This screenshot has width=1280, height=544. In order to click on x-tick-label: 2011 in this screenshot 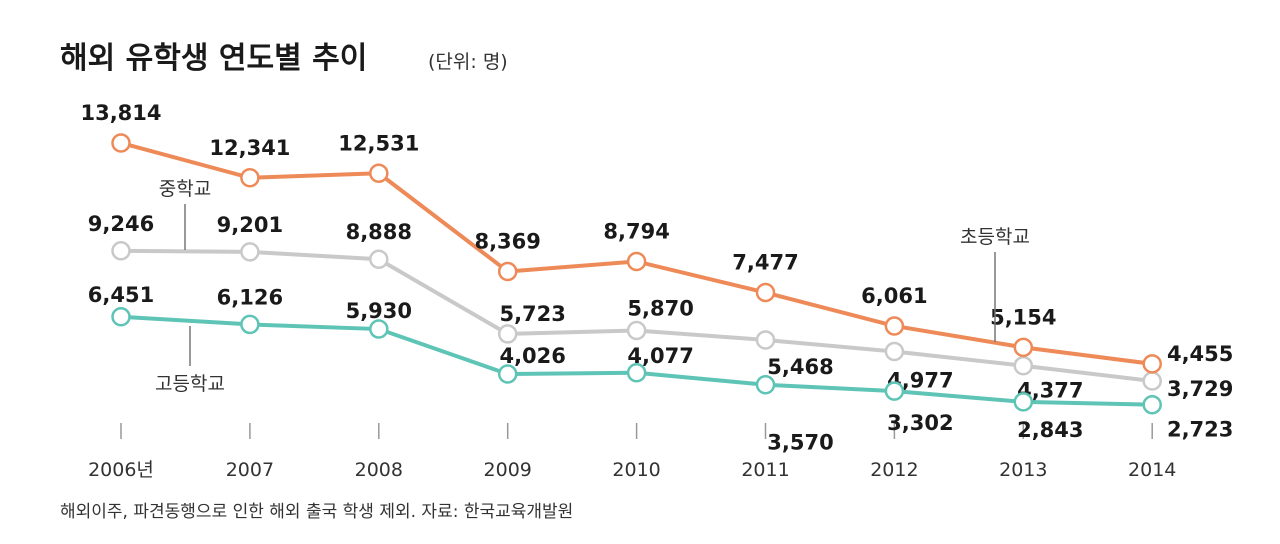, I will do `click(765, 470)`.